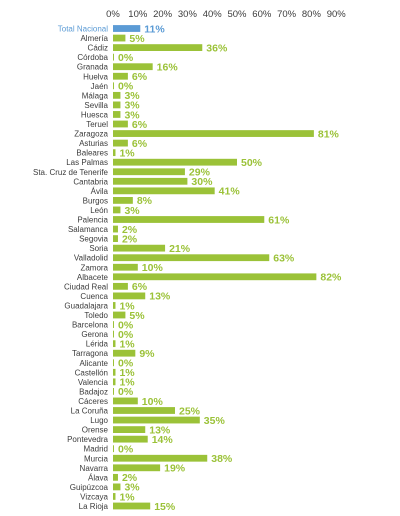  I want to click on category-label-almeria: Almería, so click(94, 38).